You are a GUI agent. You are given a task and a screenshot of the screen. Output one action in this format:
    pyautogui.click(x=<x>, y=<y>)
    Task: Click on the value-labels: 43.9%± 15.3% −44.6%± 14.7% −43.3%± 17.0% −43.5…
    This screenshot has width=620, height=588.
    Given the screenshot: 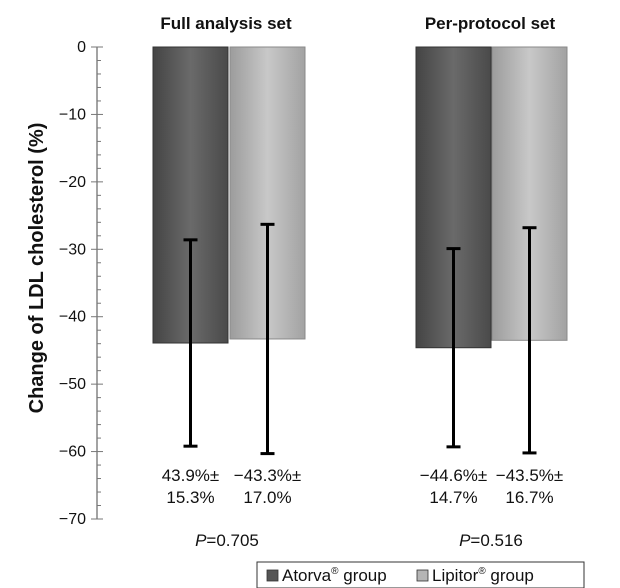 What is the action you would take?
    pyautogui.click(x=363, y=486)
    